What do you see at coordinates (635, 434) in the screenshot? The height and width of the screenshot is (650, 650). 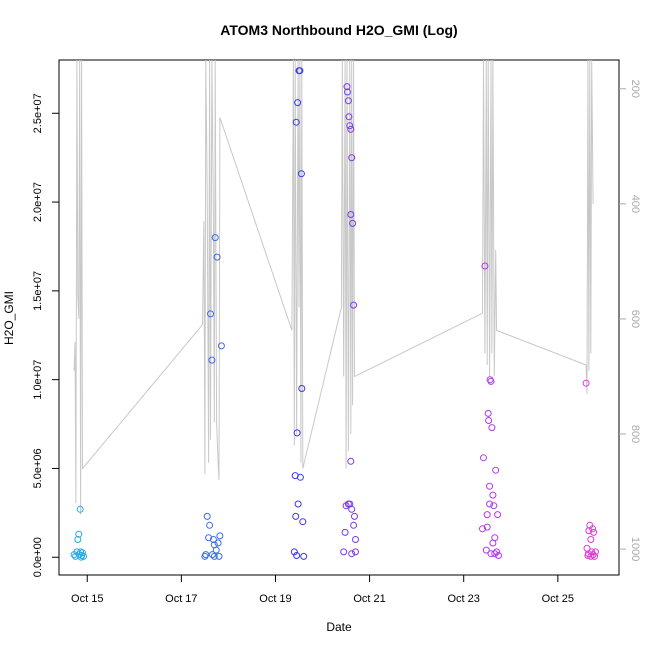 I see `right-tick-label: 800` at bounding box center [635, 434].